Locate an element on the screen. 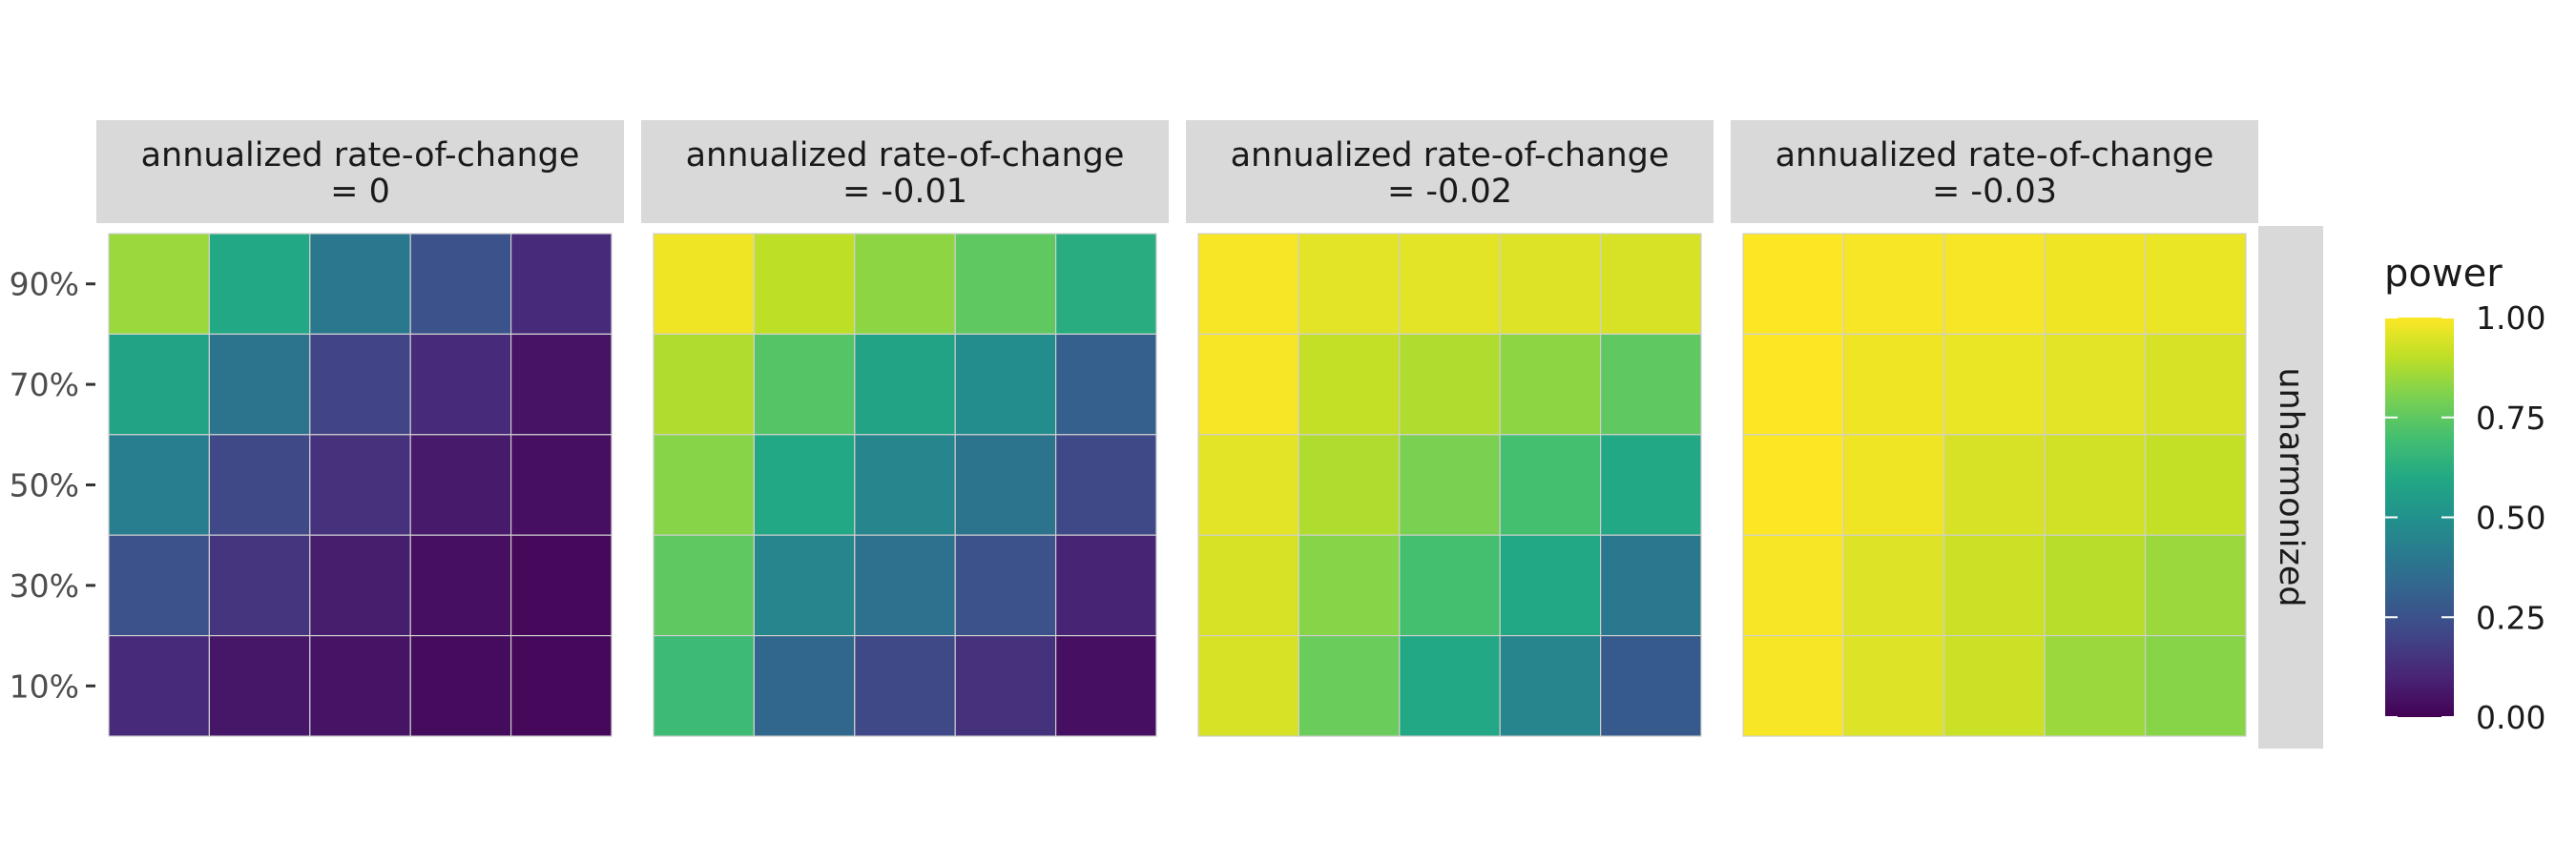 Image resolution: width=2576 pixels, height=863 pixels. legend-tick-label: 0.25 is located at coordinates (2510, 617).